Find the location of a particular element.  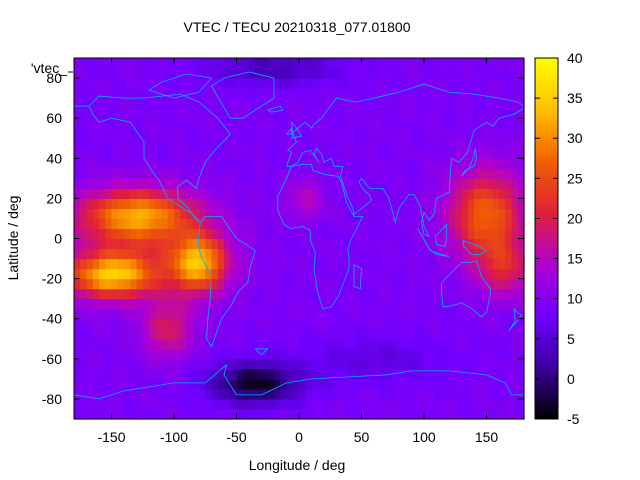

coastline-path is located at coordinates (515, 320).